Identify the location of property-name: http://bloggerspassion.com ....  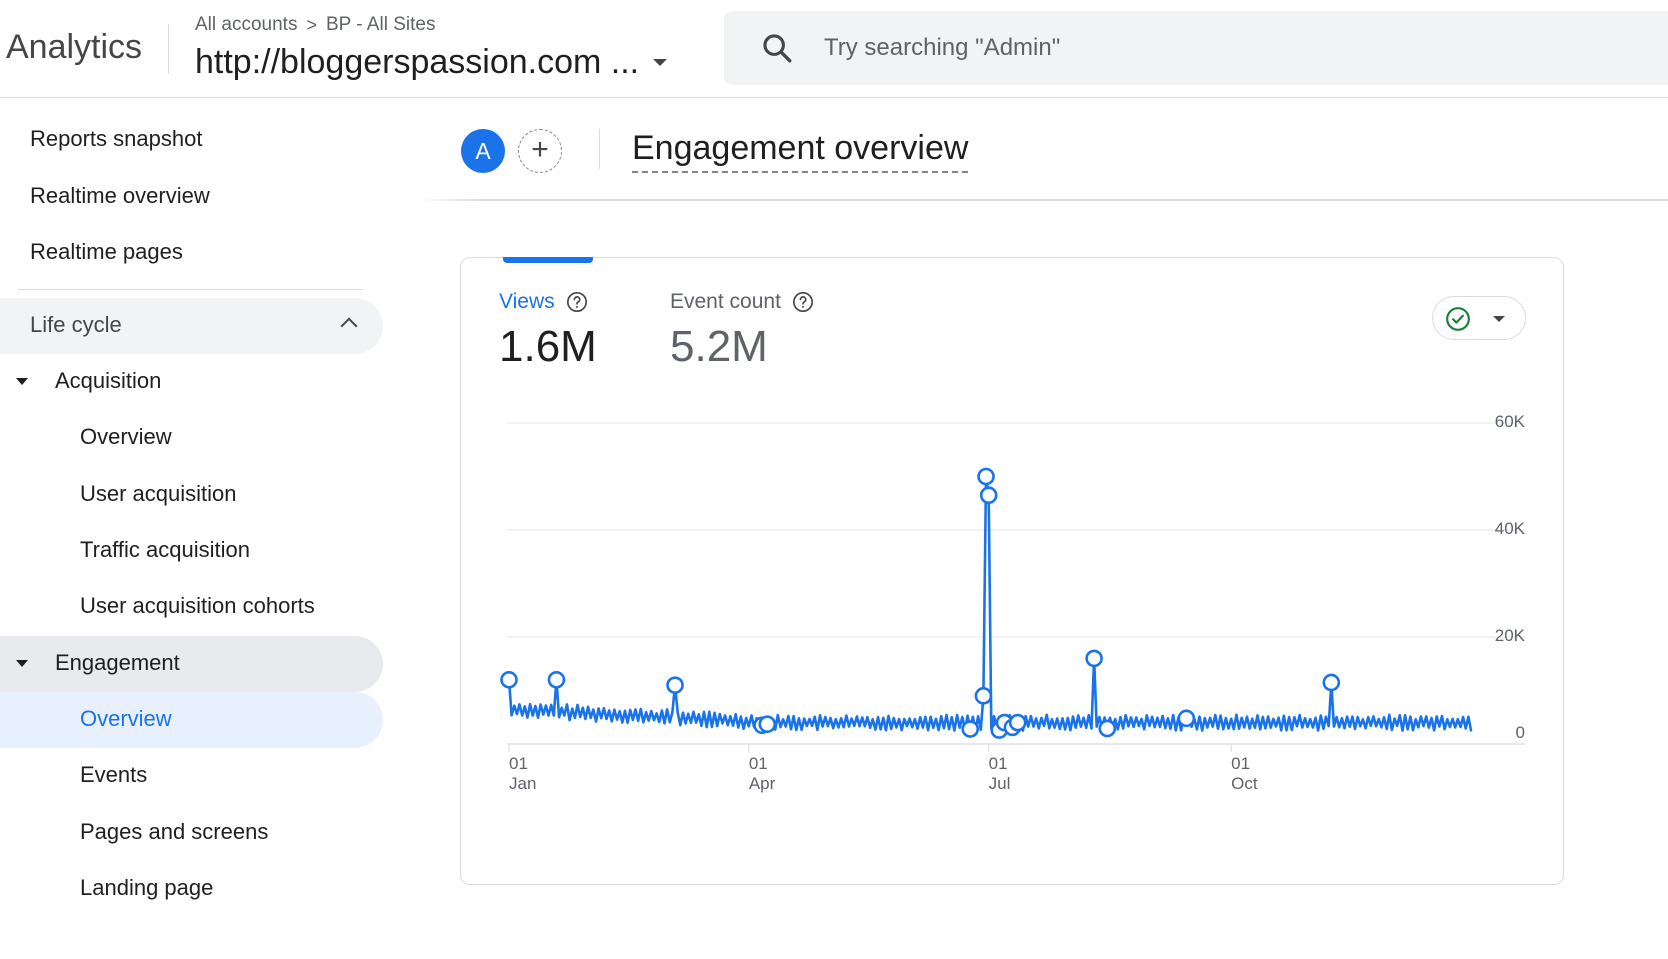
(417, 61).